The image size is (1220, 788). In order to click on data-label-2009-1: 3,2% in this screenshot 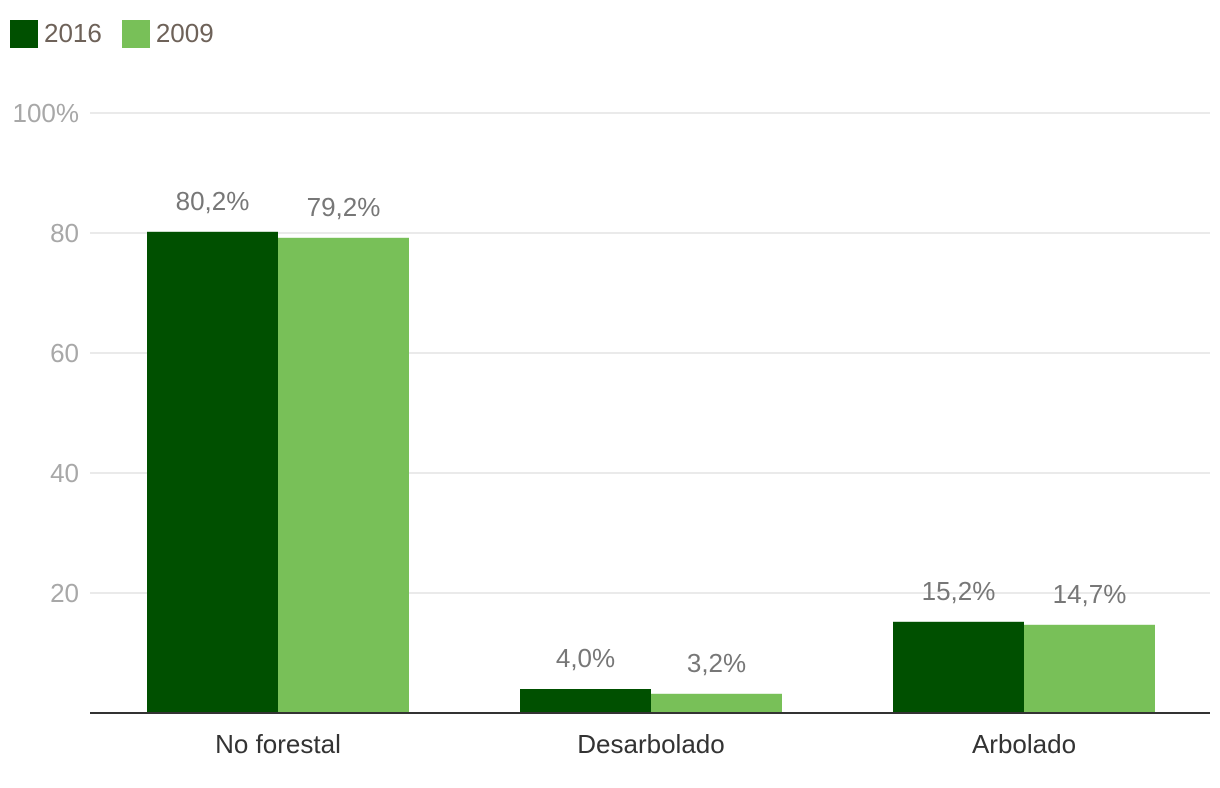, I will do `click(716, 663)`.